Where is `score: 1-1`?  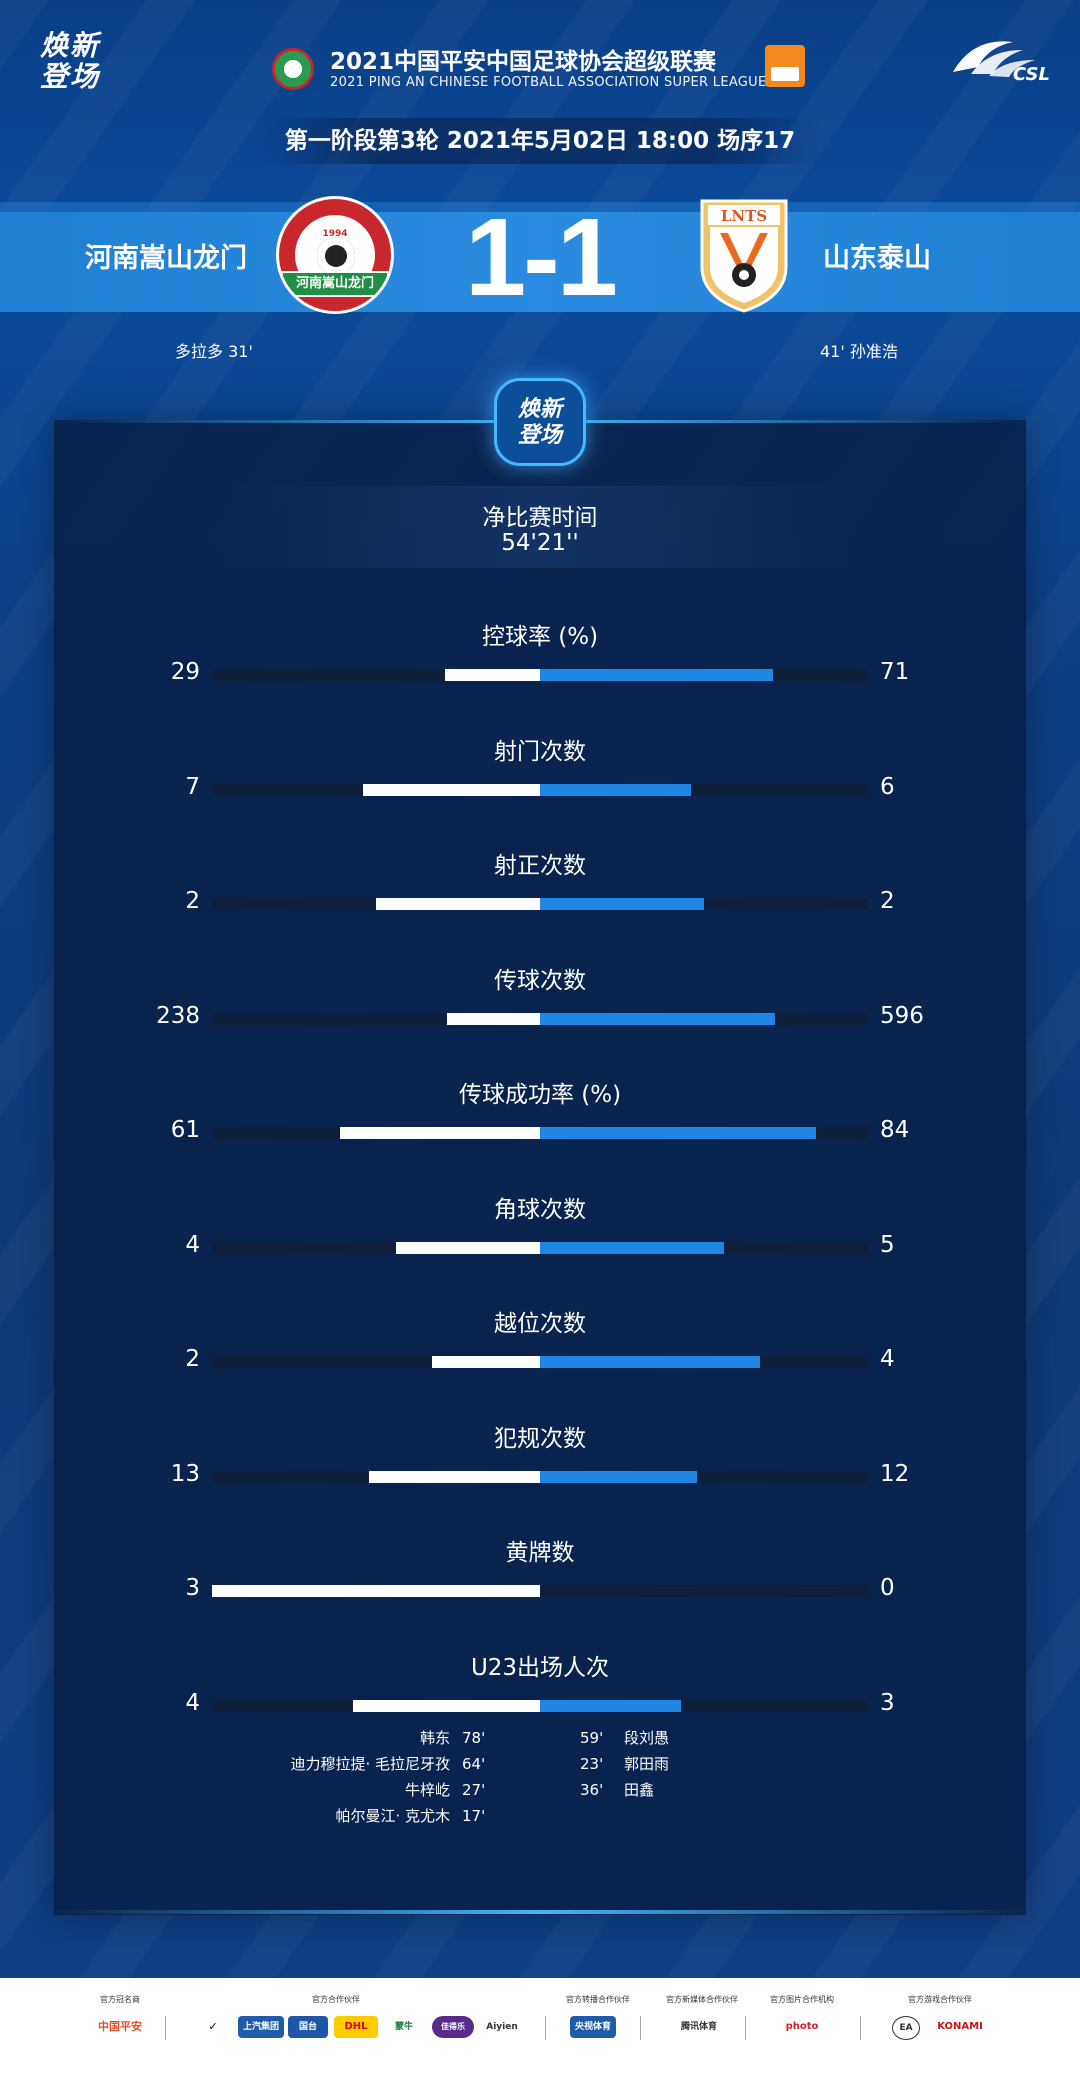
score: 1-1 is located at coordinates (541, 257).